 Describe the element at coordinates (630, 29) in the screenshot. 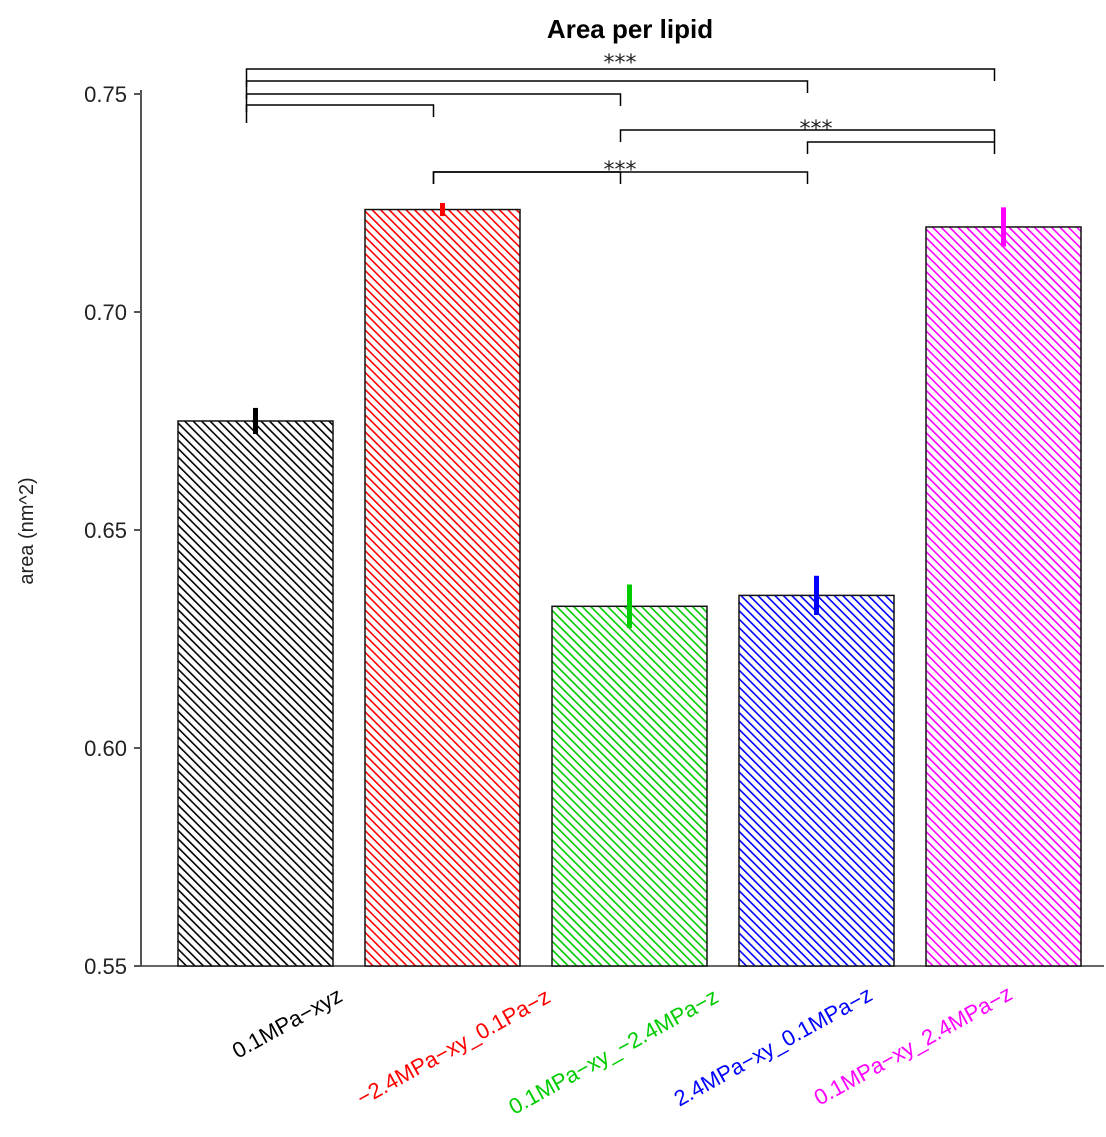

I see `chart-title: Area per lipid` at that location.